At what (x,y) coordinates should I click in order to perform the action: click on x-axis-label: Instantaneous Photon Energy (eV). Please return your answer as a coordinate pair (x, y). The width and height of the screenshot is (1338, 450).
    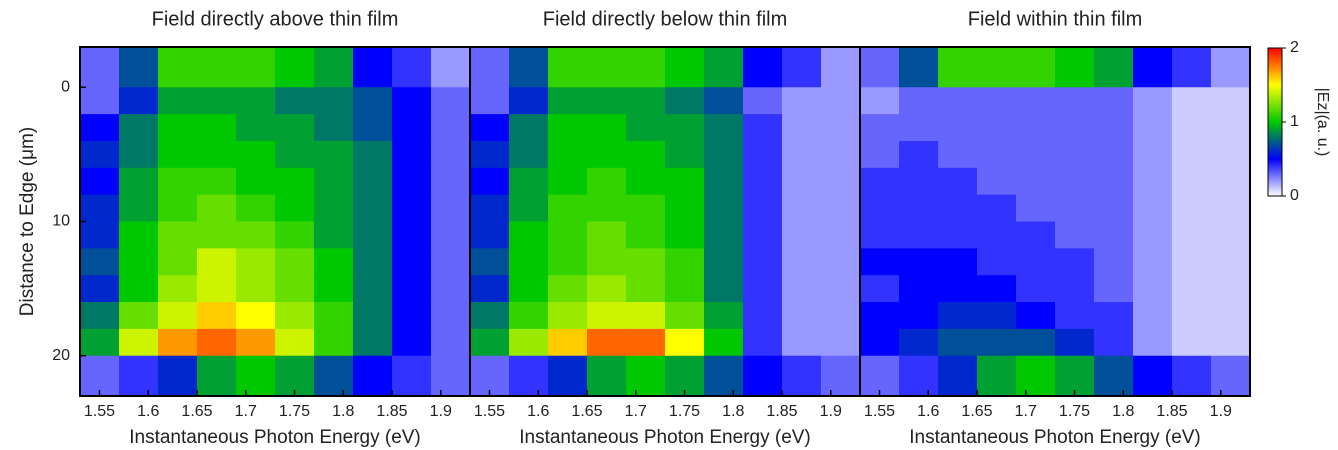
    Looking at the image, I should click on (1055, 437).